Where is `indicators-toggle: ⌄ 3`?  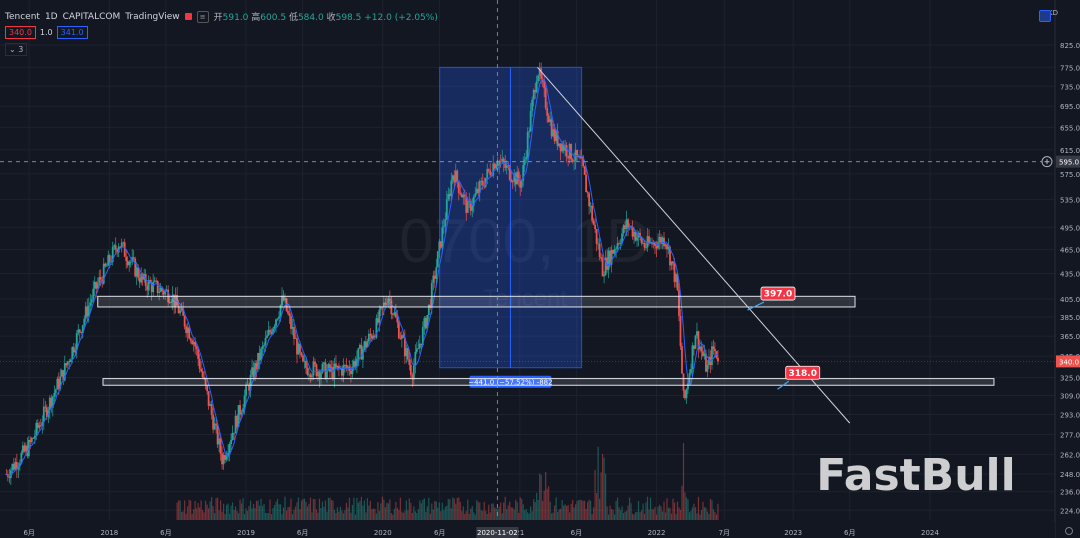
indicators-toggle: ⌄ 3 is located at coordinates (16, 49).